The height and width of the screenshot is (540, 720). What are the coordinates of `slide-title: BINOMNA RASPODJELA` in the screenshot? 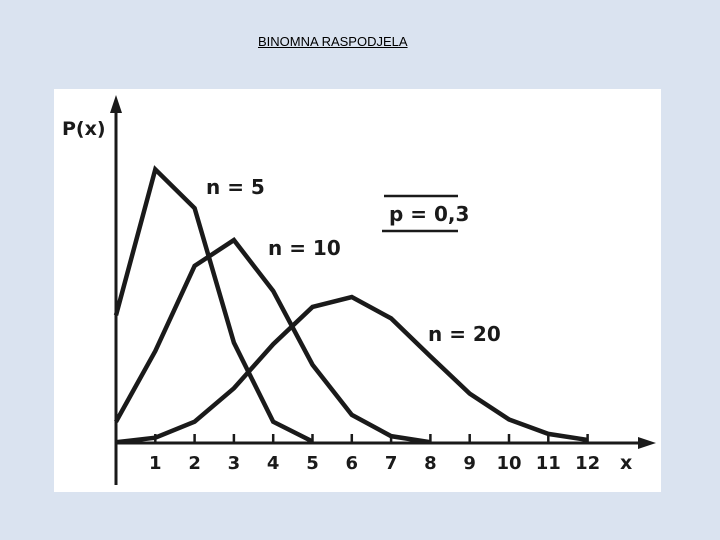 It's located at (333, 41).